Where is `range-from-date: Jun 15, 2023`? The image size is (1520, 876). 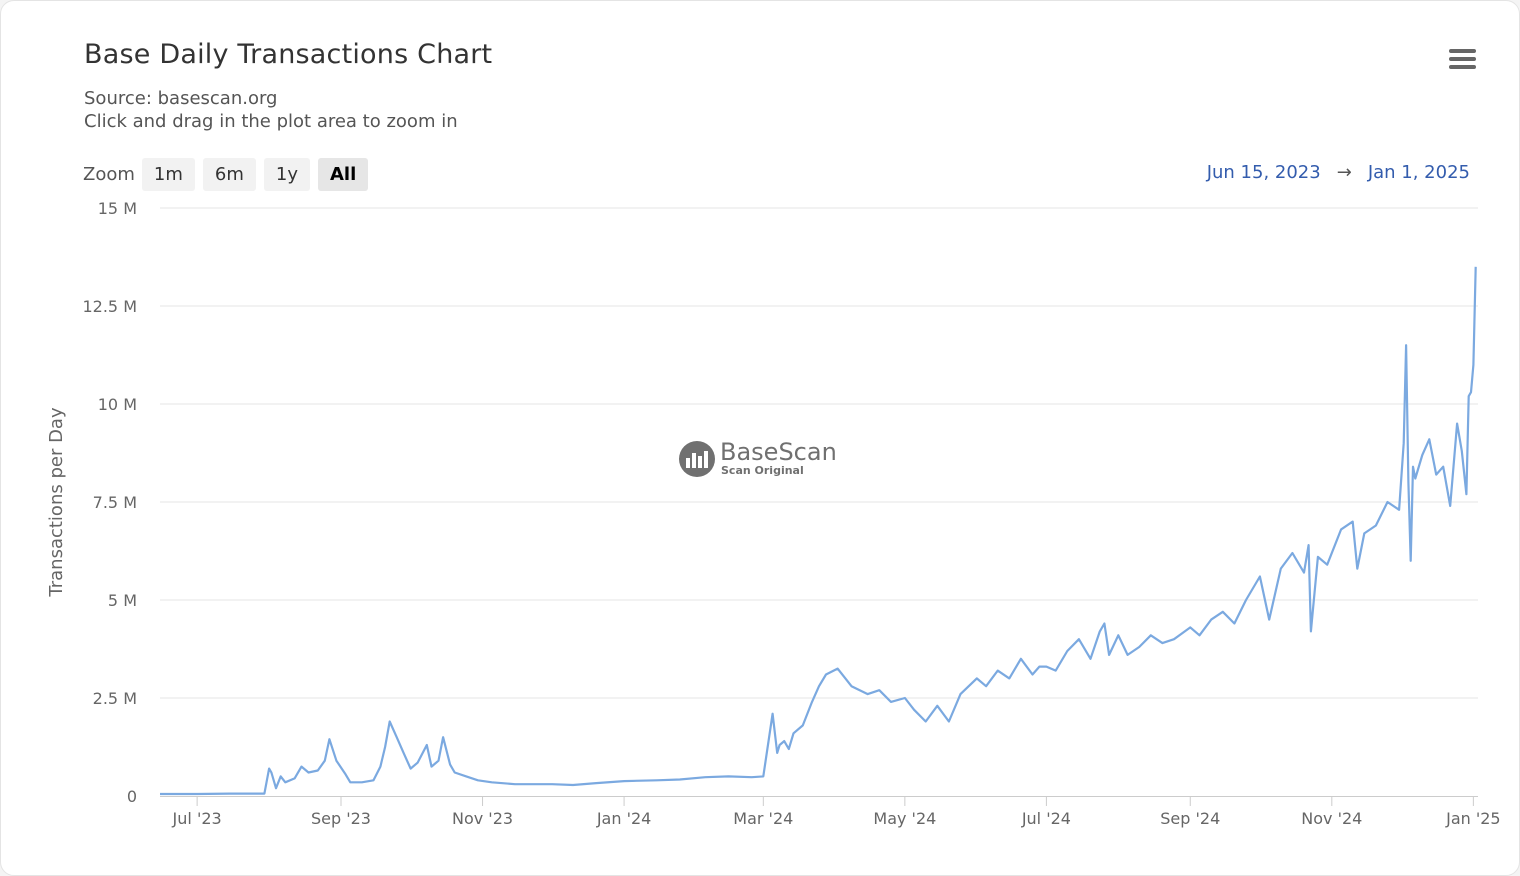
range-from-date: Jun 15, 2023 is located at coordinates (1263, 172).